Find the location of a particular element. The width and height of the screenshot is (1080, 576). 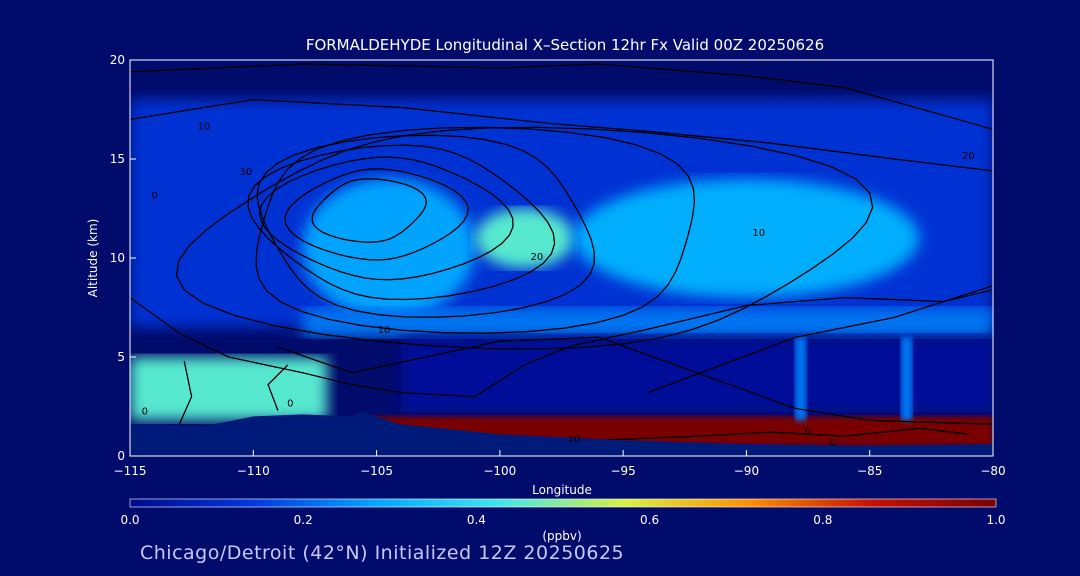

colorbar-tick-label: 0.0 is located at coordinates (129, 520).